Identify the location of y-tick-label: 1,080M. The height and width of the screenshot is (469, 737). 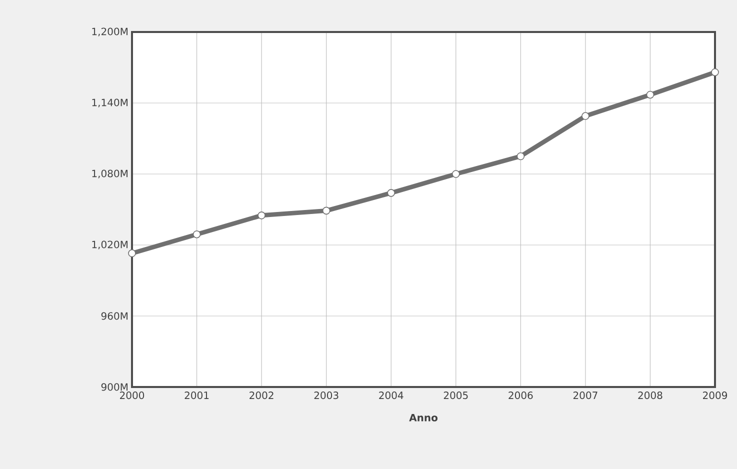
(110, 174).